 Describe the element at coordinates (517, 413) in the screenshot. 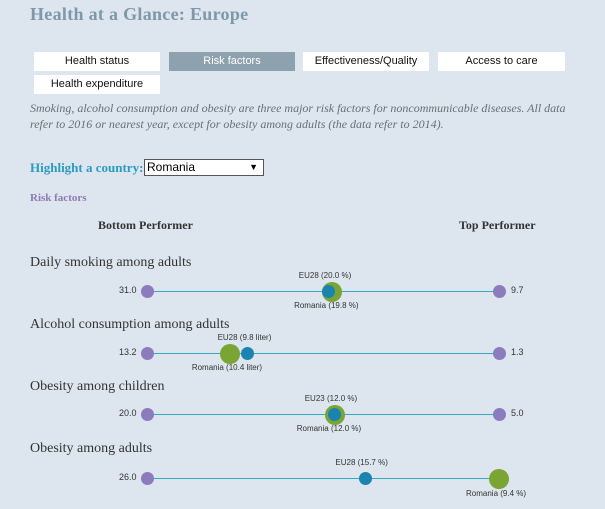

I see `top-value: 5.0` at that location.